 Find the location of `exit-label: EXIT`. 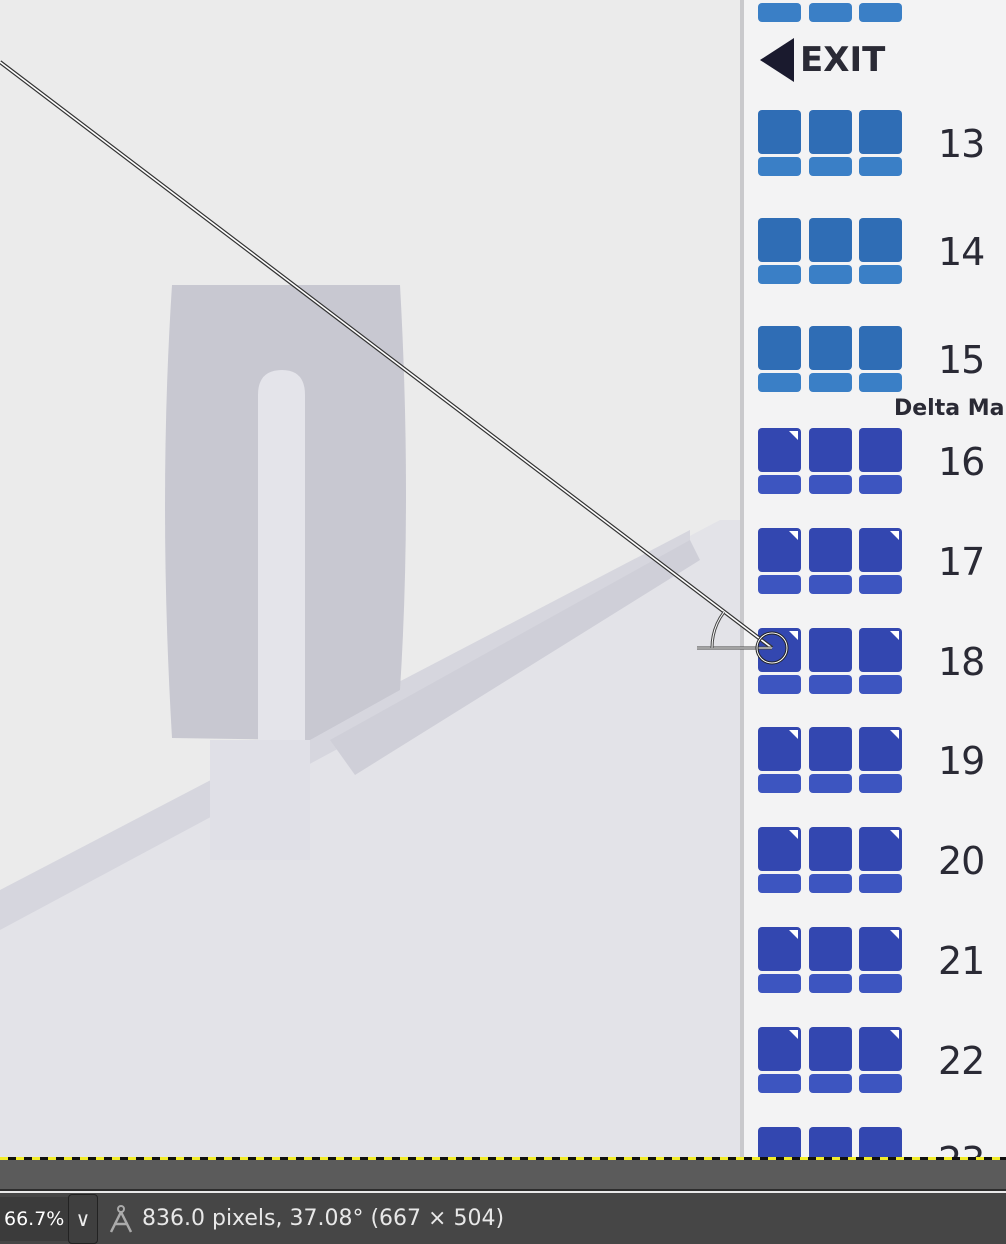

exit-label: EXIT is located at coordinates (843, 60).